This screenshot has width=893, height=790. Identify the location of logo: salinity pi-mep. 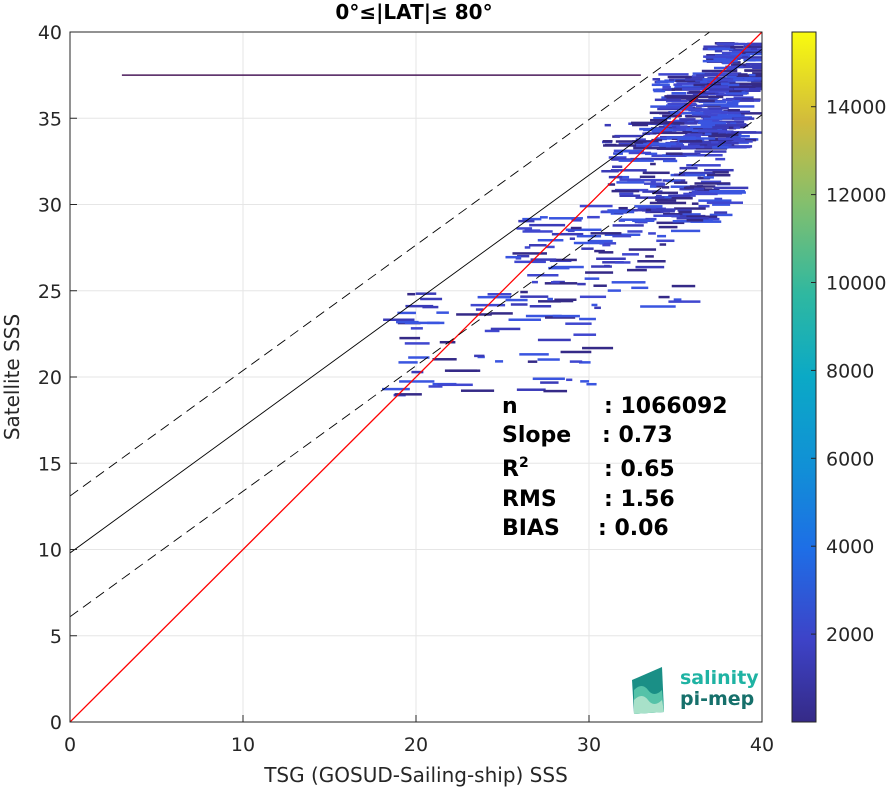
(695, 690).